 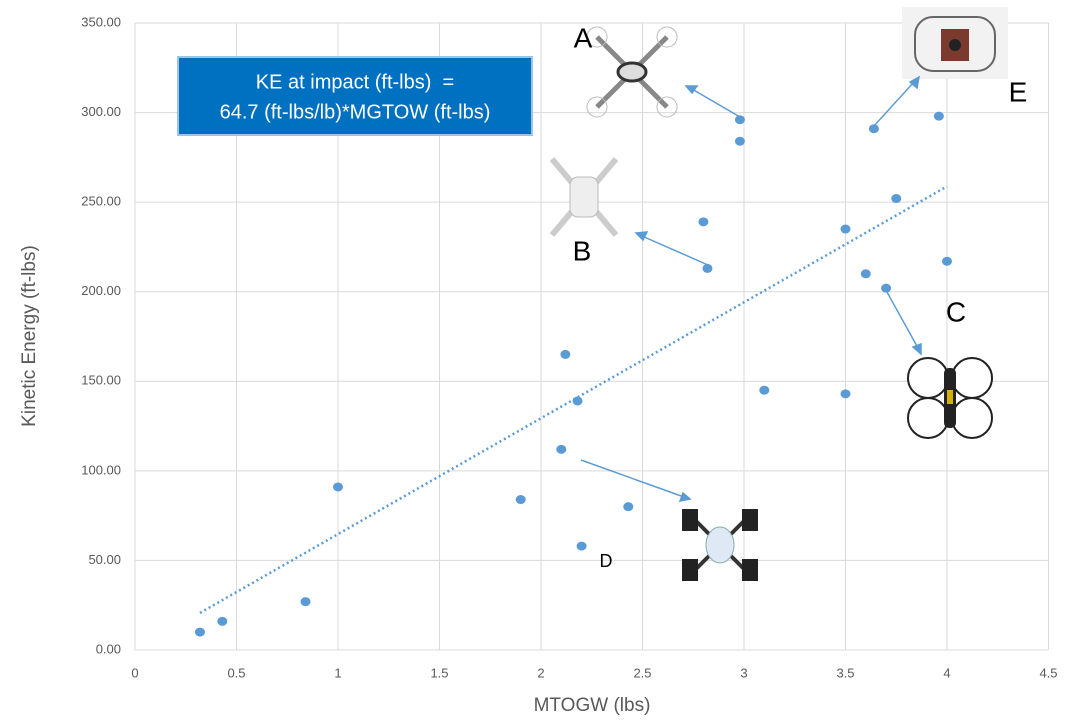 I want to click on y-tick-label: 150.00, so click(x=101, y=380).